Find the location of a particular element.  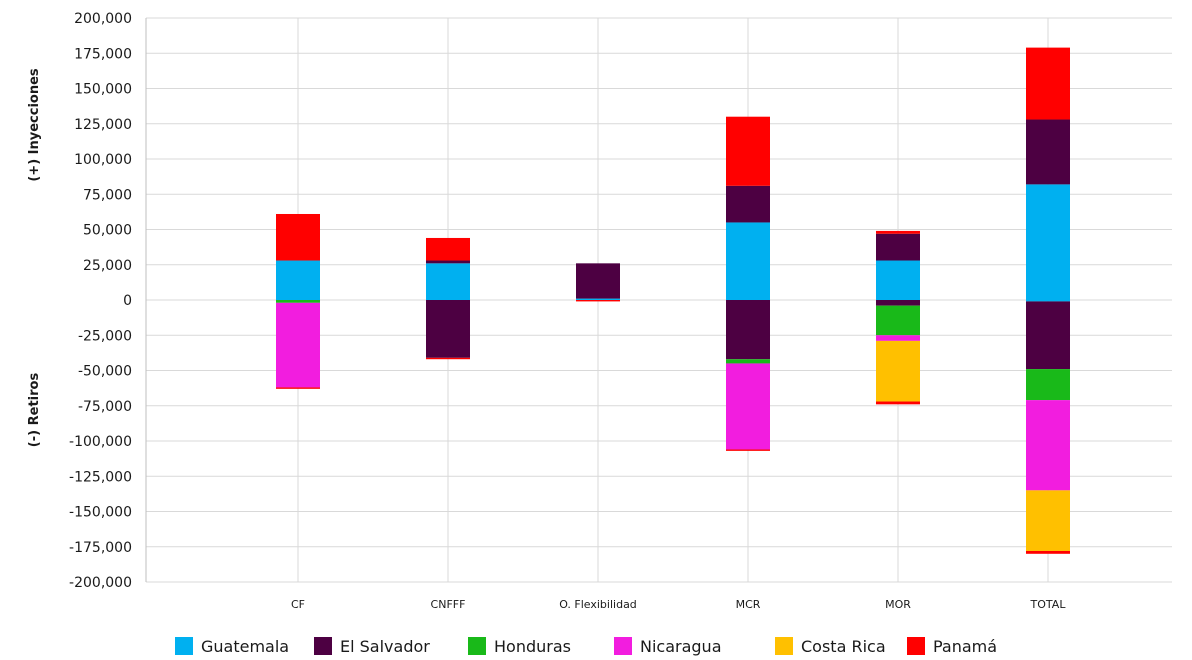

y-tick-label: -150,000 is located at coordinates (100, 513).